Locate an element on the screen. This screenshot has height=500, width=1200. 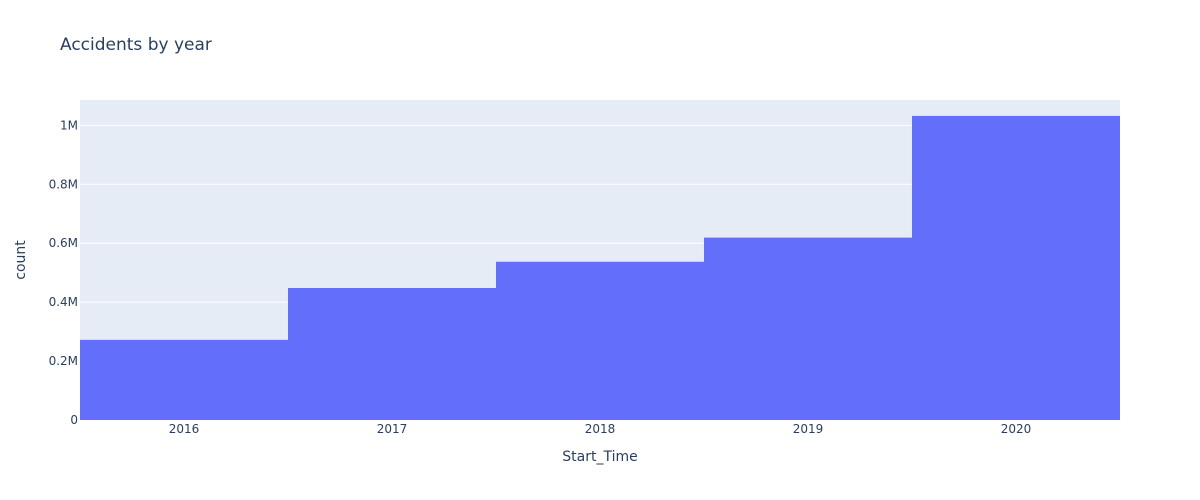
x-tick-label: 2017 is located at coordinates (392, 429).